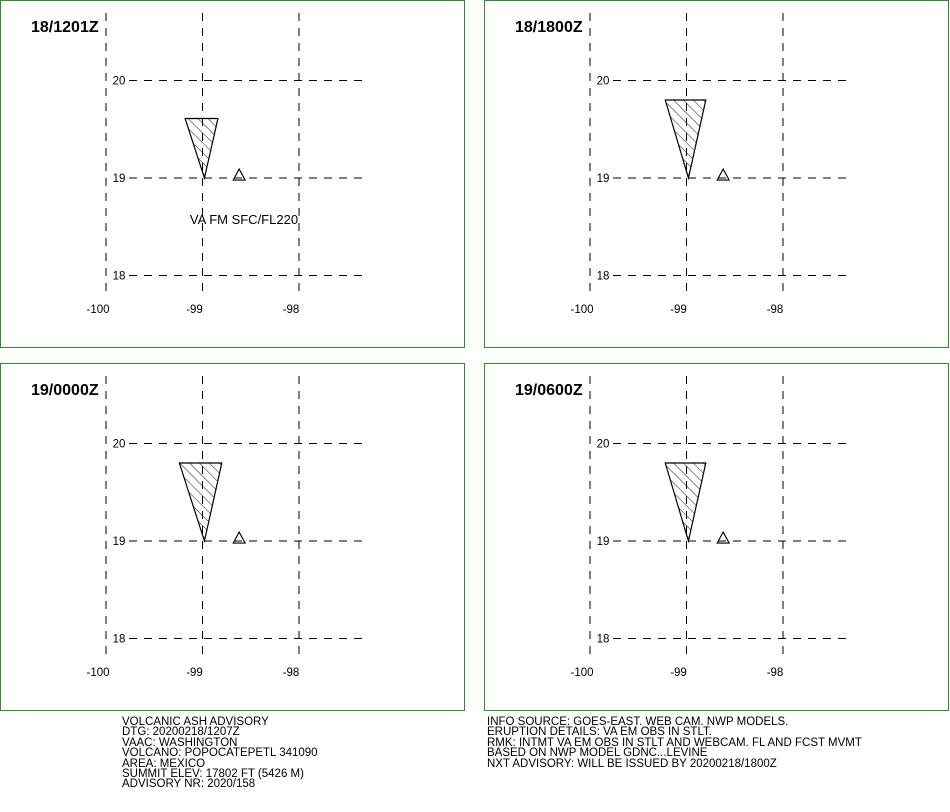 This screenshot has height=812, width=950. I want to click on ash-map-4: -100 -99 -98 20 19 18, so click(708, 527).